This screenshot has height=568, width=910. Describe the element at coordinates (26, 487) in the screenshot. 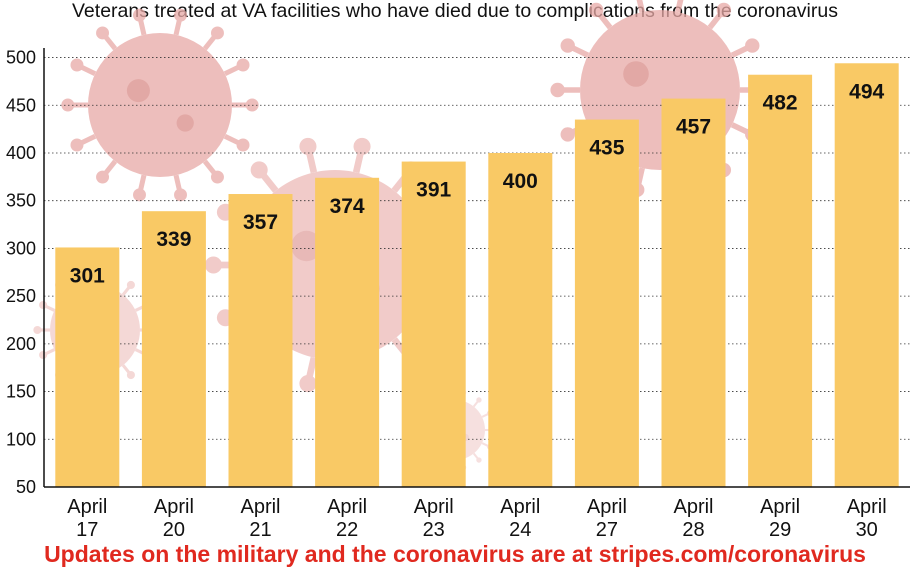

I see `y-tick-label: 50` at that location.